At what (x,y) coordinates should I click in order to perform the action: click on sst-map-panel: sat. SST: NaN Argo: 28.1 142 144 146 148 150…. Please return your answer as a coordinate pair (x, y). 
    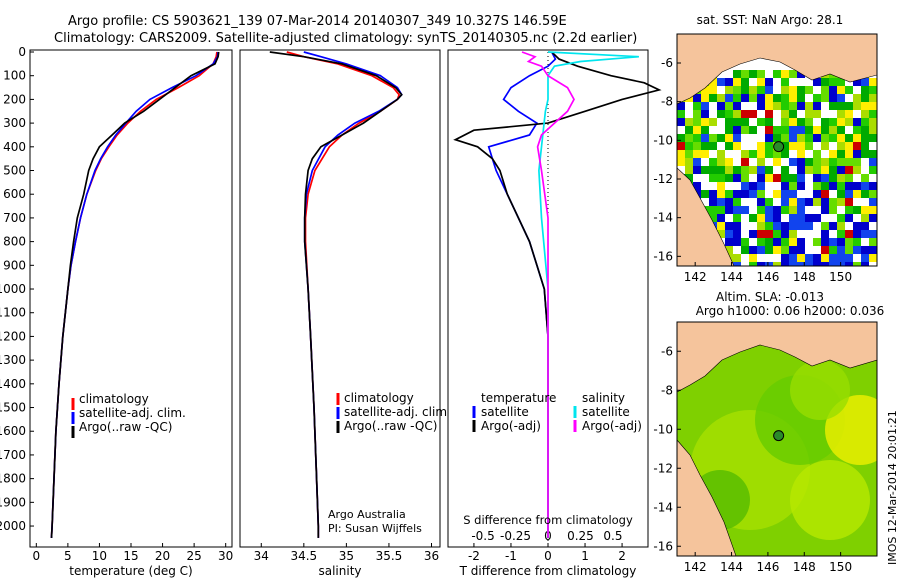
    Looking at the image, I should click on (765, 148).